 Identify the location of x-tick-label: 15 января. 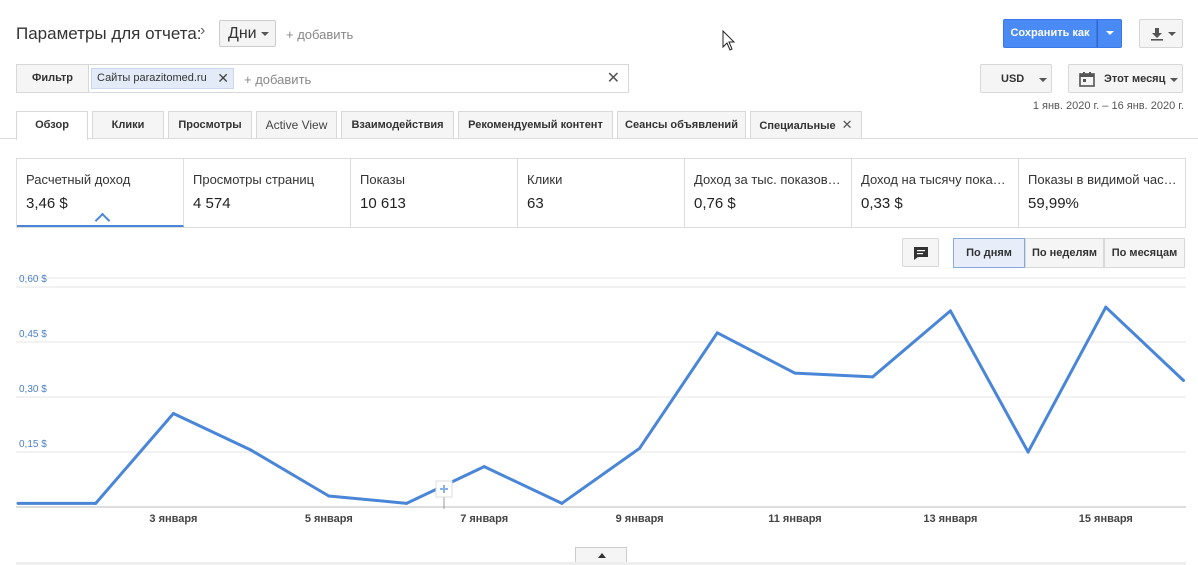
(1106, 519).